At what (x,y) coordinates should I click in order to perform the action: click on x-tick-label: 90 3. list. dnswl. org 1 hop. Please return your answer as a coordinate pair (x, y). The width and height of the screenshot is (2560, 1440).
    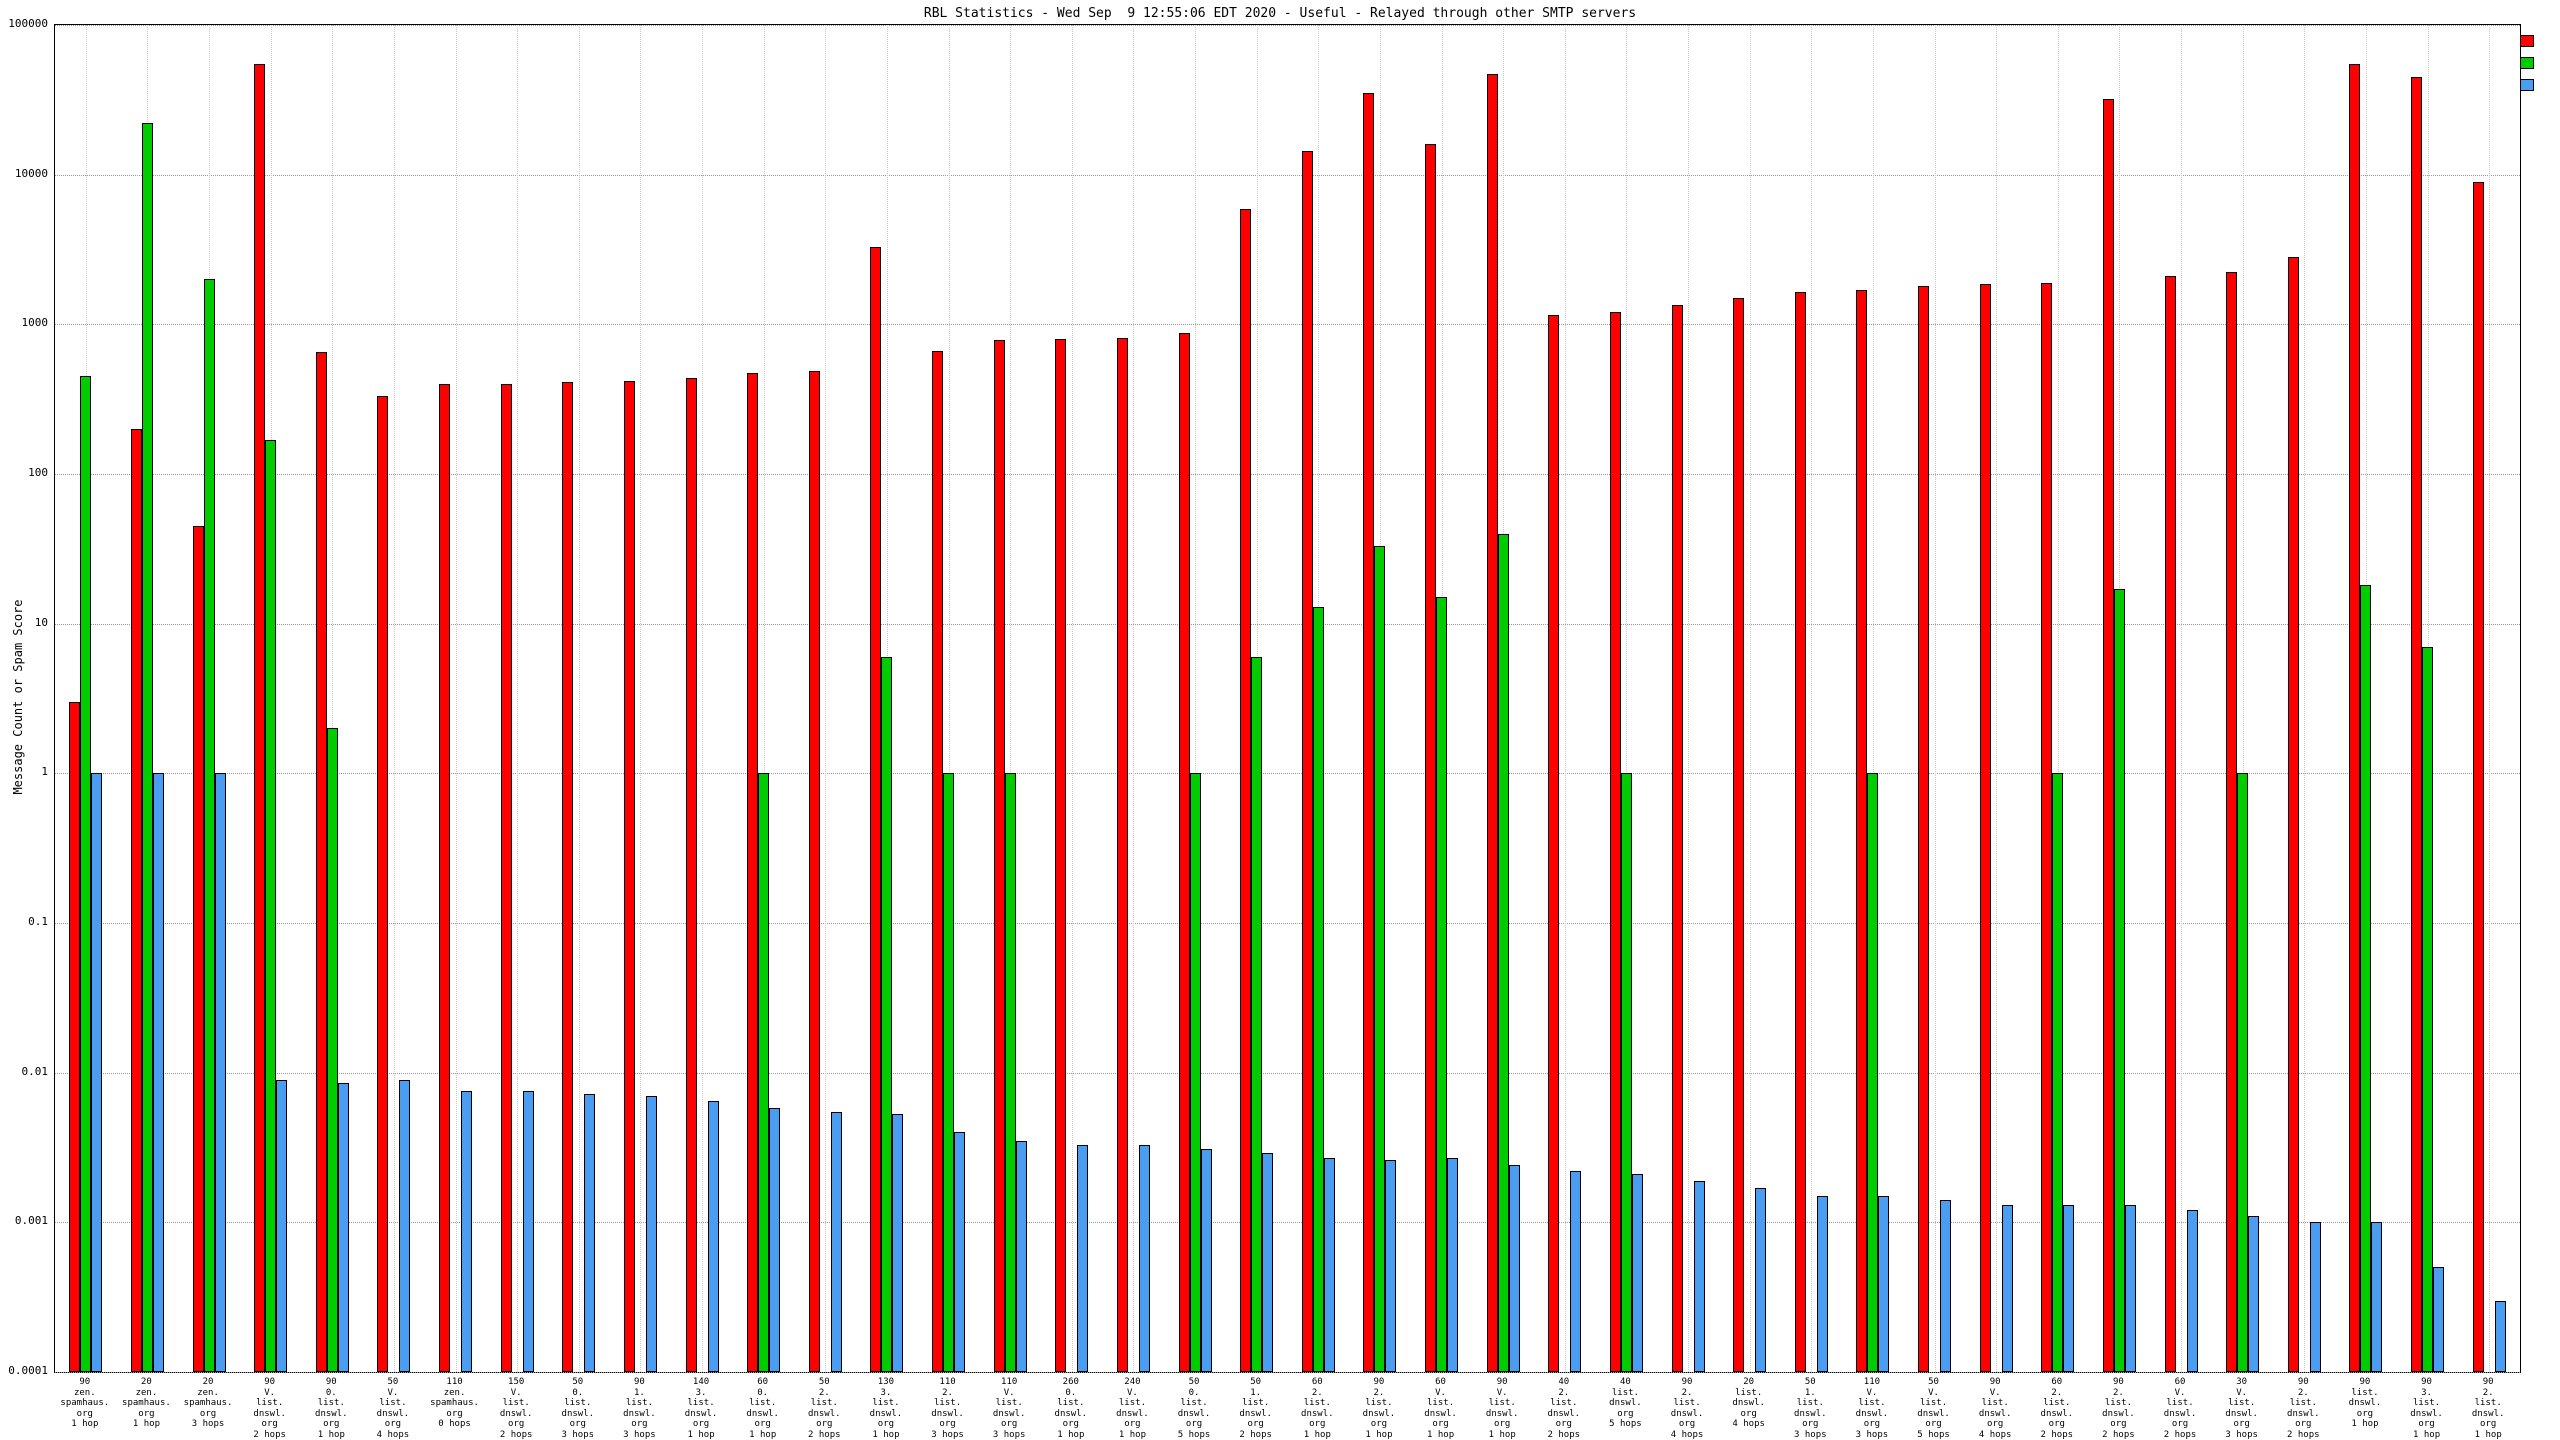
    Looking at the image, I should click on (2426, 1408).